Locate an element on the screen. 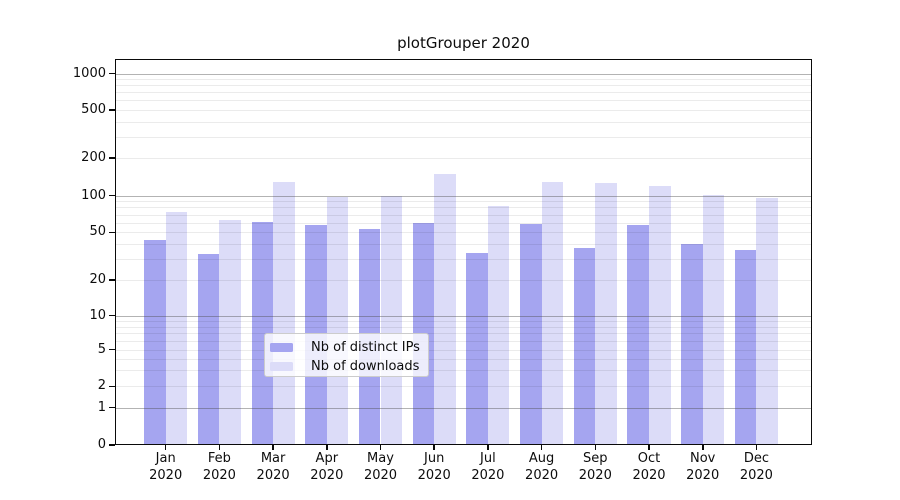 This screenshot has height=500, width=900. x-tick-label-jun: Jun 2020 is located at coordinates (434, 467).